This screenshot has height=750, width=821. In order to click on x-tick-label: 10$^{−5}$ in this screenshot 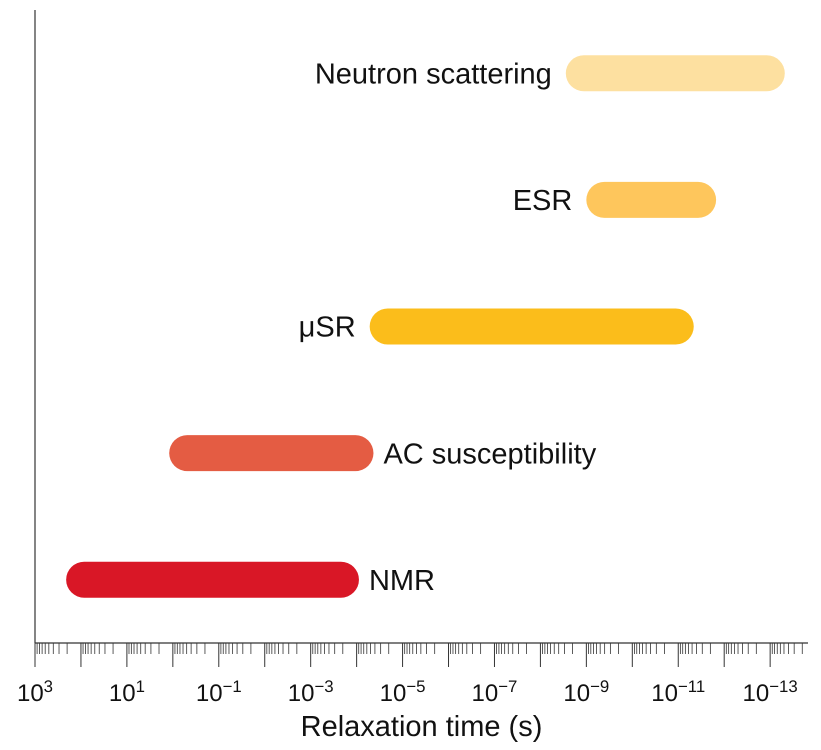, I will do `click(403, 691)`.